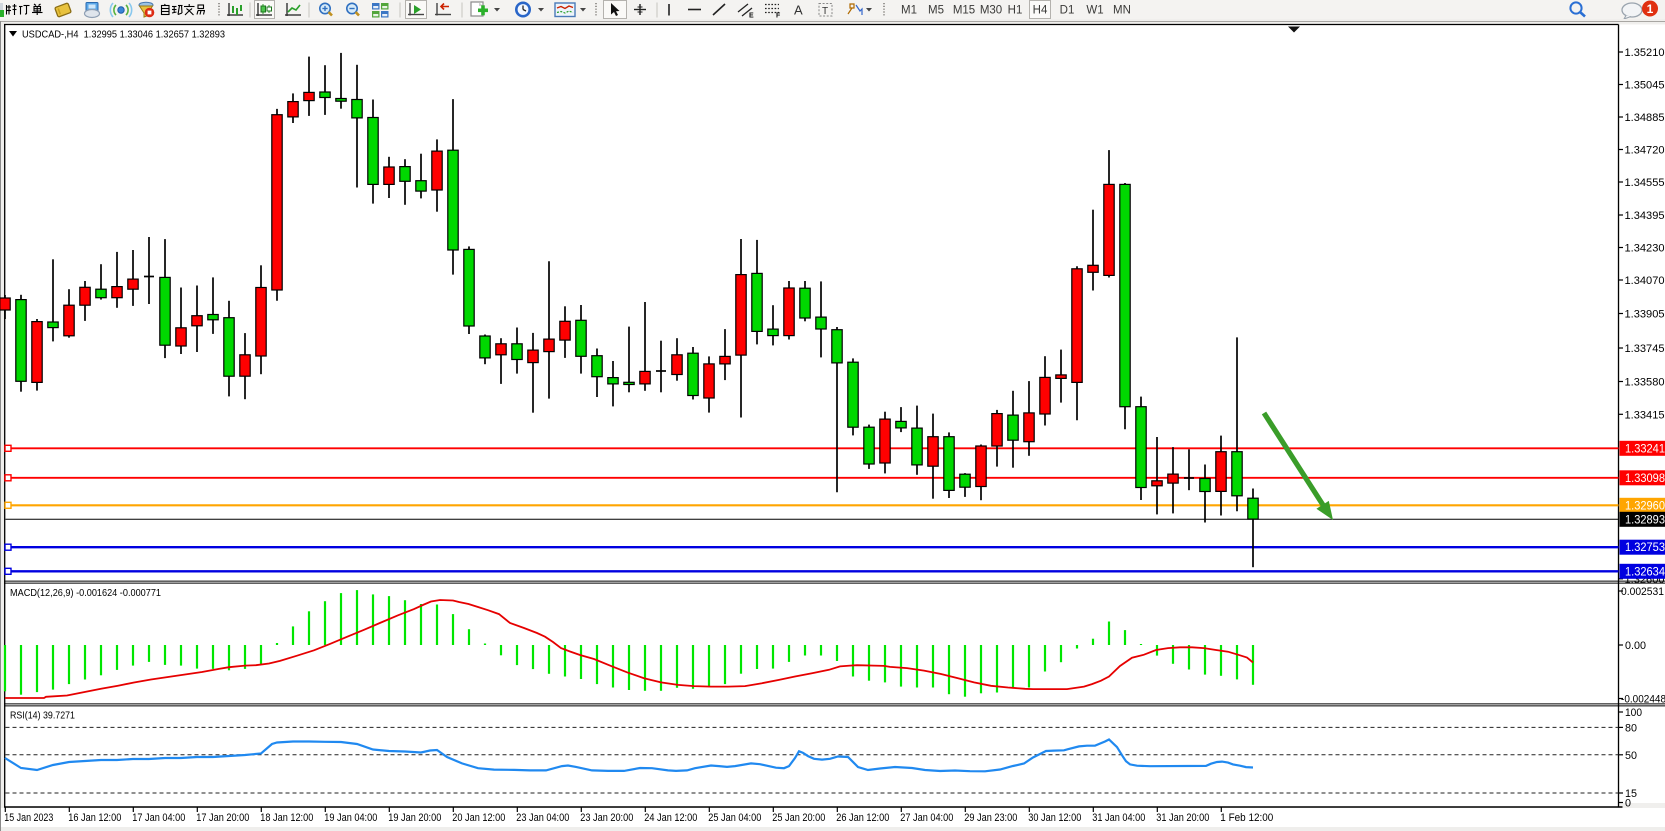 This screenshot has width=1665, height=831. What do you see at coordinates (1645, 53) in the screenshot?
I see `svg-text: 1.35210` at bounding box center [1645, 53].